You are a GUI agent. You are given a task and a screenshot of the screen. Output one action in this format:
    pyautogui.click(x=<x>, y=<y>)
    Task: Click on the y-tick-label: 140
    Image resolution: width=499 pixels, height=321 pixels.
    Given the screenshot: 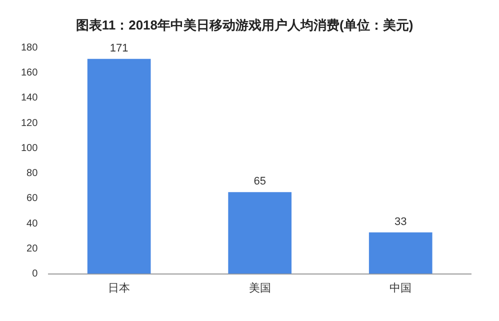 What is the action you would take?
    pyautogui.click(x=29, y=98)
    